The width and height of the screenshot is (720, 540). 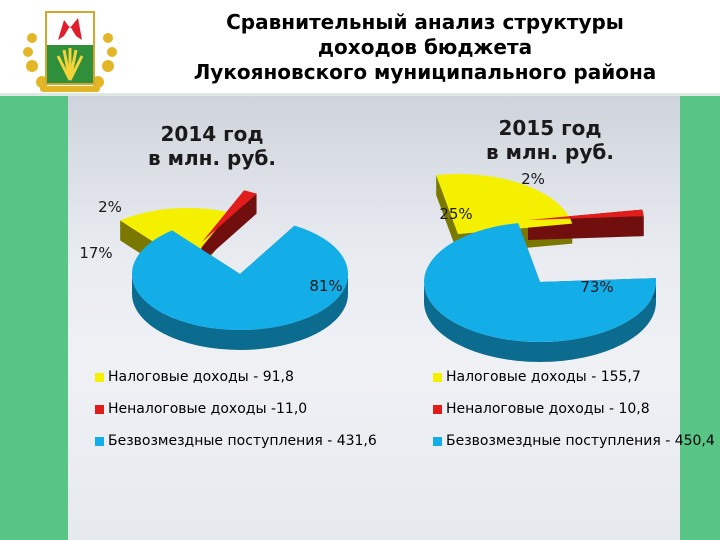 What do you see at coordinates (34, 318) in the screenshot?
I see `left-decorative-band` at bounding box center [34, 318].